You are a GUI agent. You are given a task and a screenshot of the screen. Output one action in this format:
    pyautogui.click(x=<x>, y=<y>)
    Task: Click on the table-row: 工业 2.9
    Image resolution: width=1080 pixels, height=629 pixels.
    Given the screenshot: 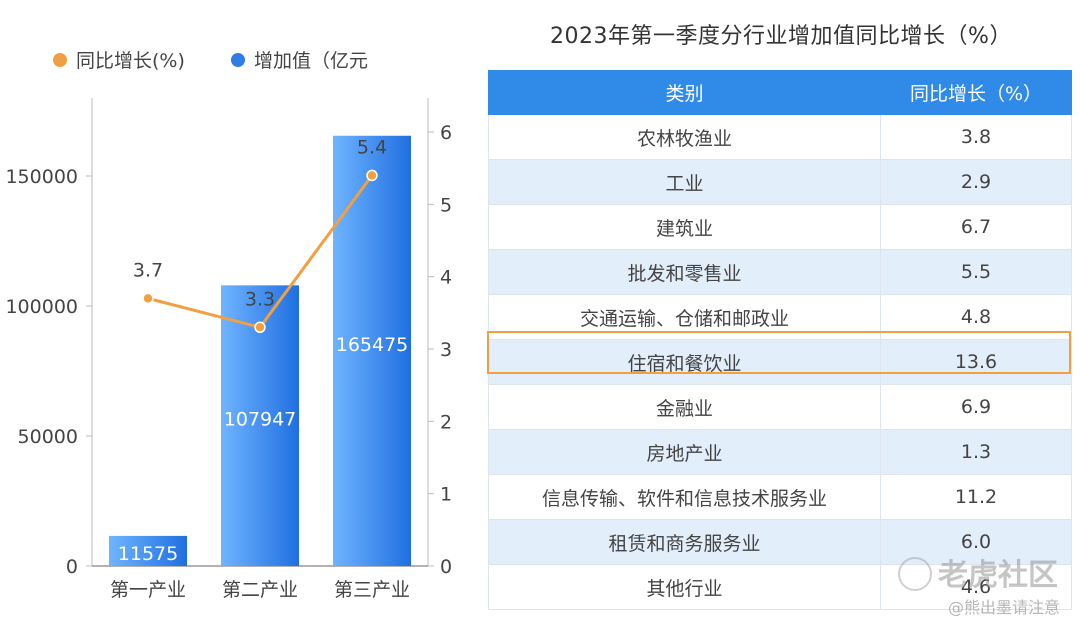 What is the action you would take?
    pyautogui.click(x=780, y=182)
    